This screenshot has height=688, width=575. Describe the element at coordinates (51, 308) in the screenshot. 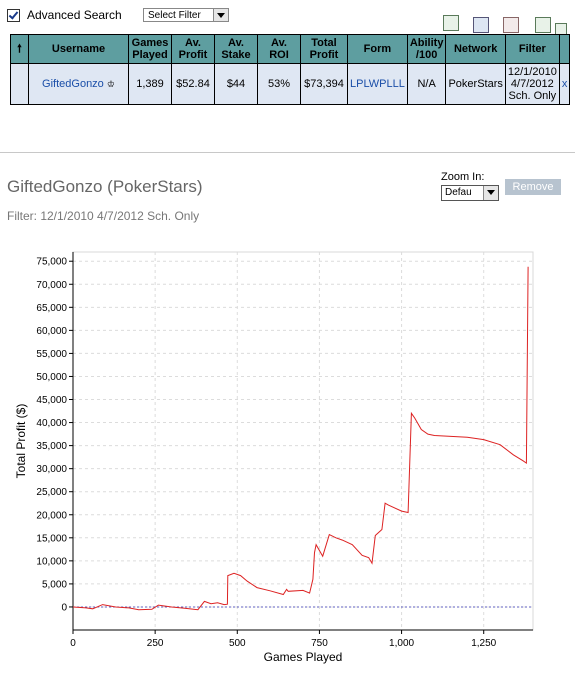

I see `y-tick-label: 65,000` at that location.